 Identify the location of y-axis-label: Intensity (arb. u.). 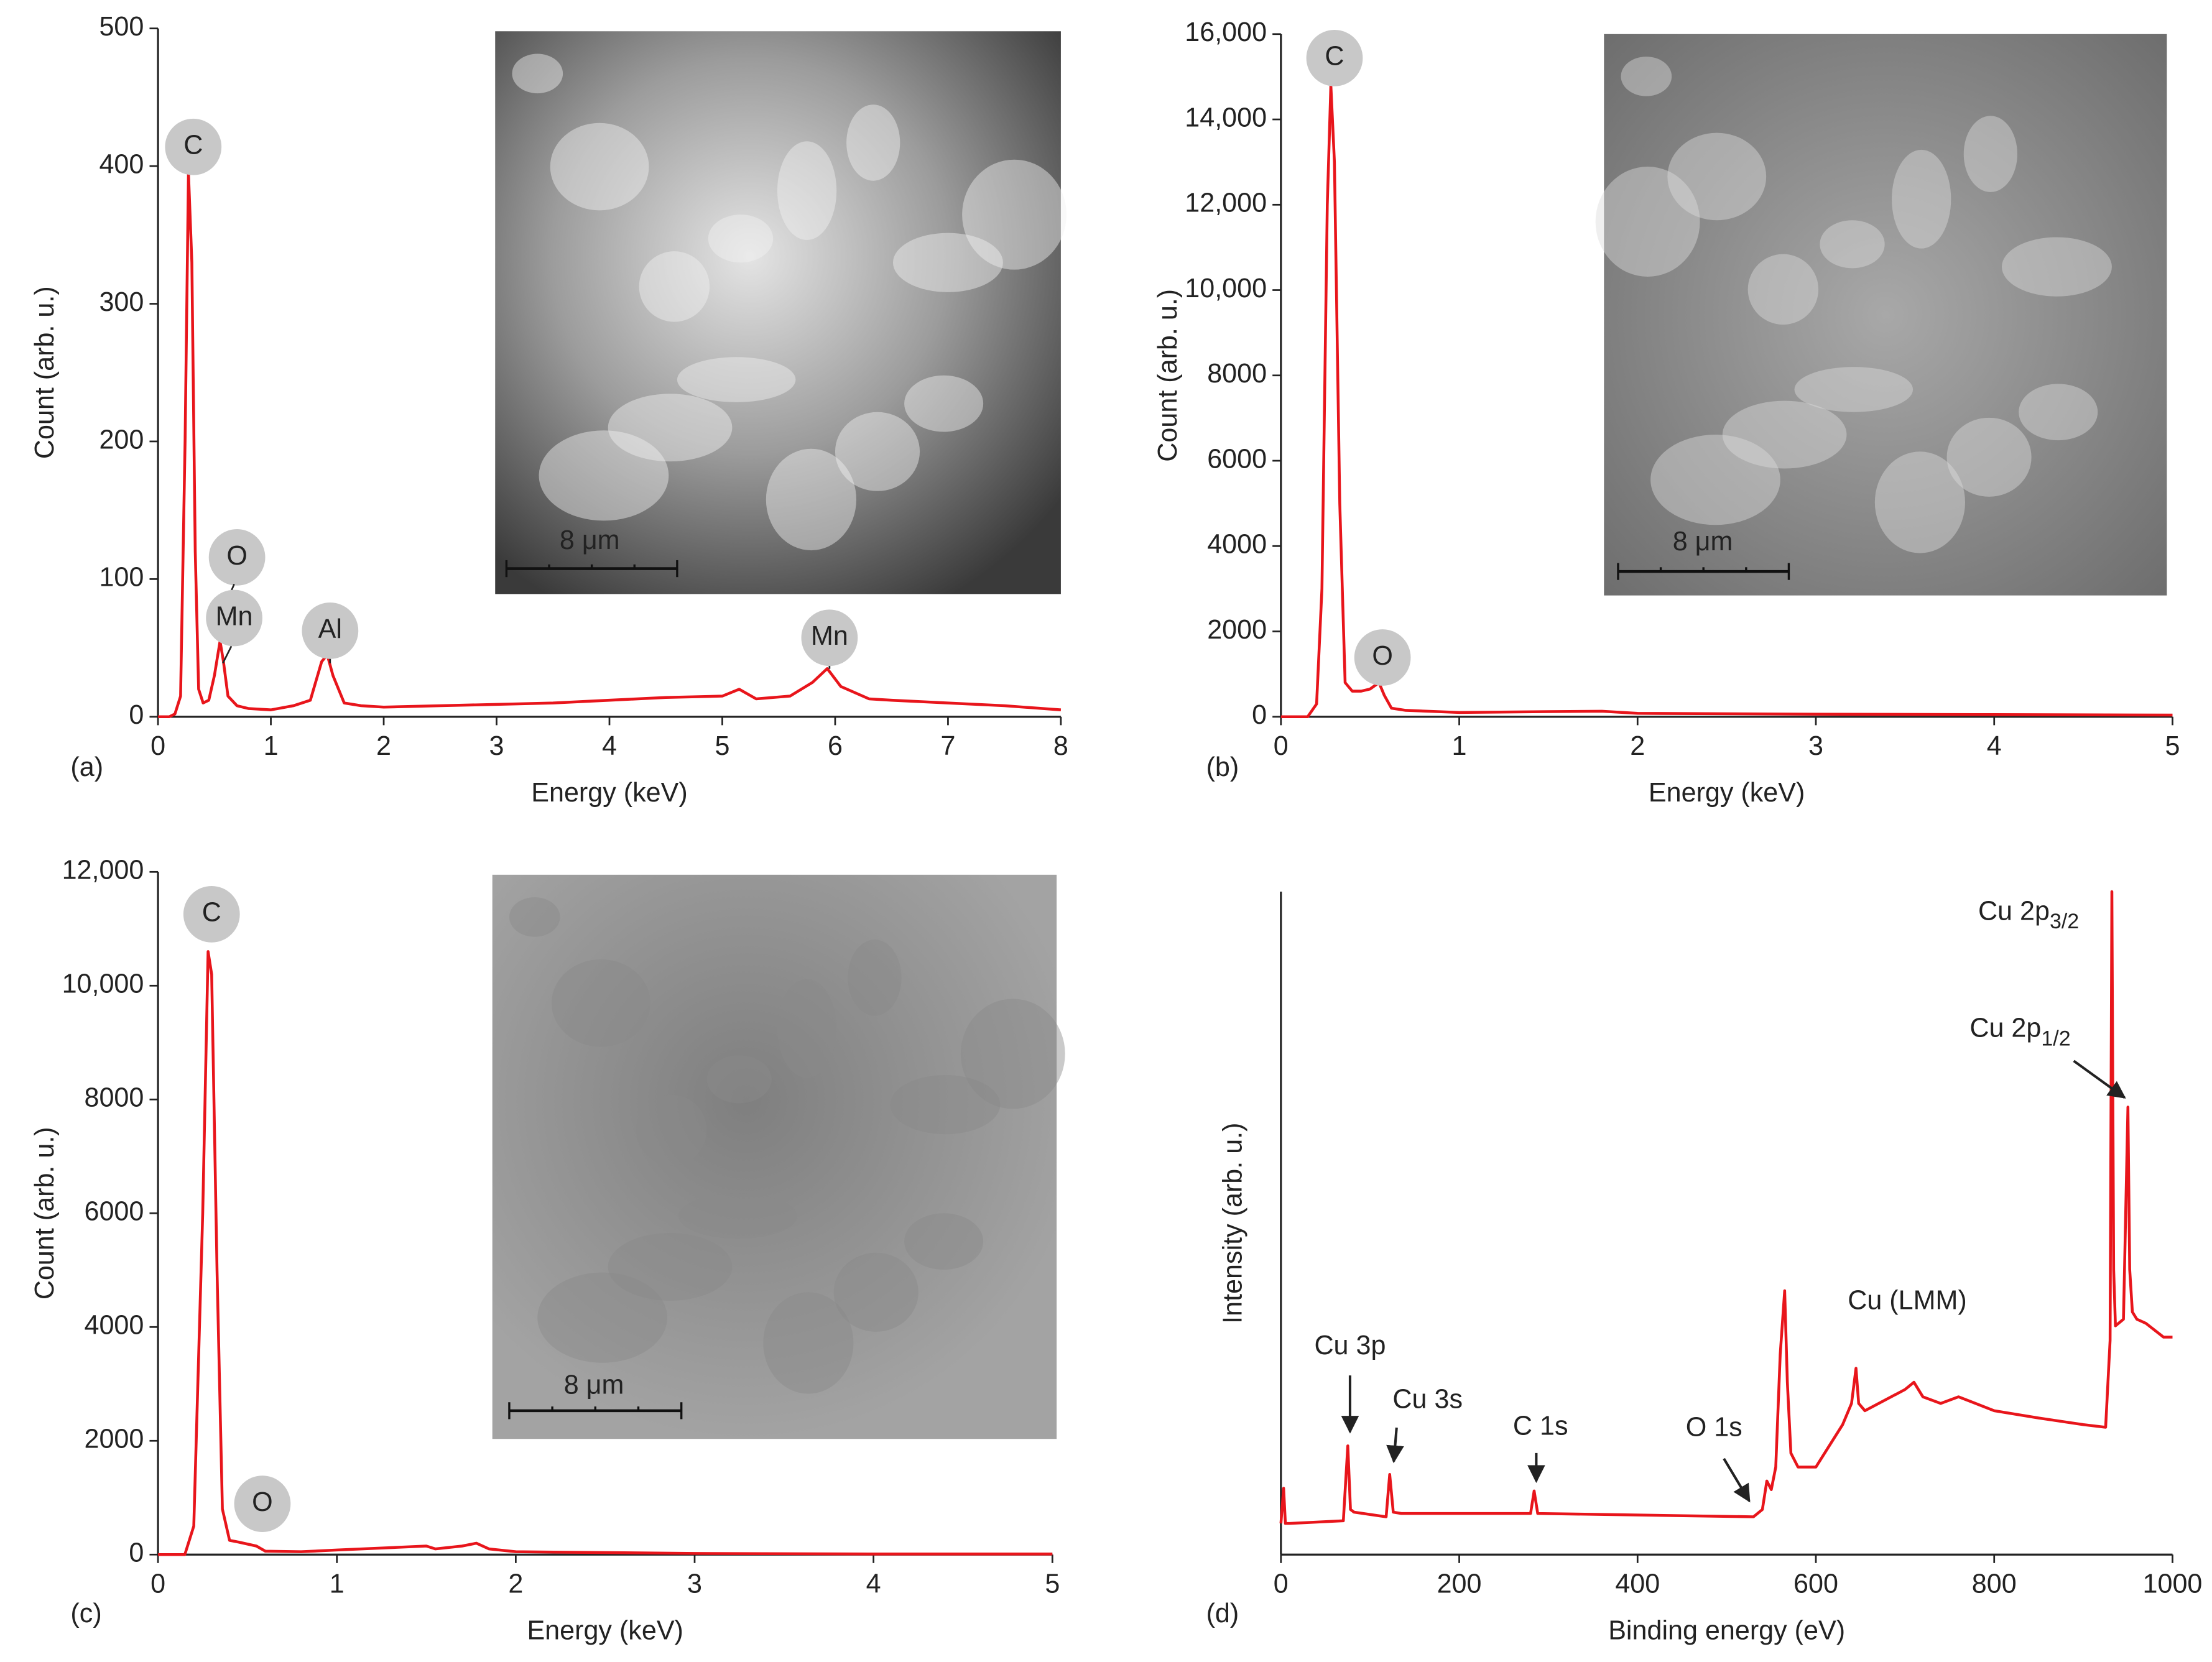
(1232, 1222).